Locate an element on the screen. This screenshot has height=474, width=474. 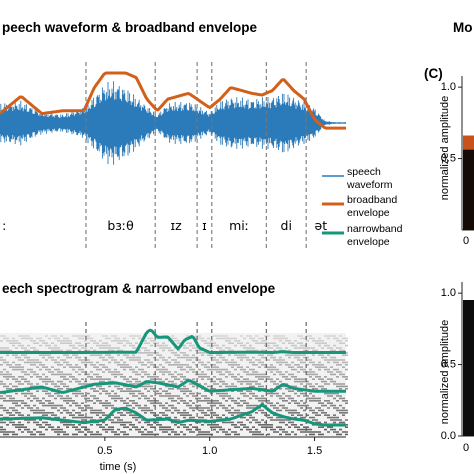
legend-label-broadband-line2: envelope is located at coordinates (368, 213).